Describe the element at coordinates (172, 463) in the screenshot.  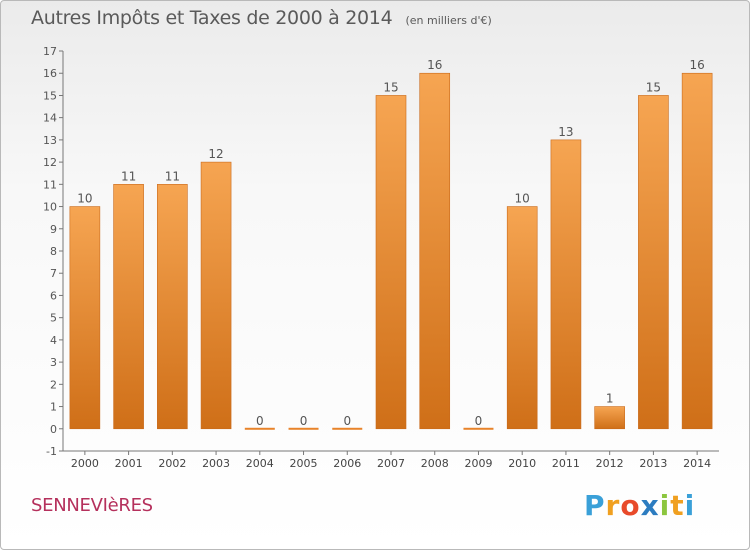
I see `x-tick-label: 2002` at that location.